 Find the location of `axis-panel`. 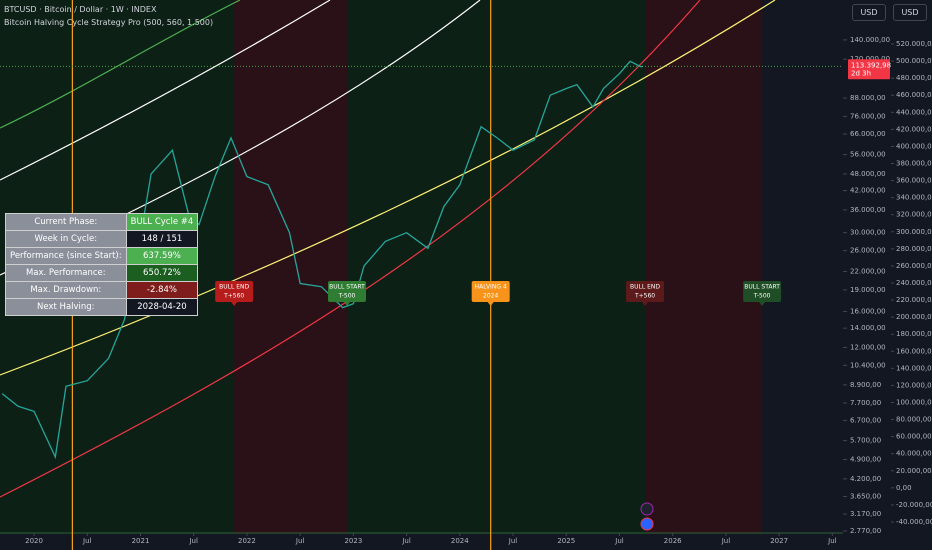

axis-panel is located at coordinates (887, 275).